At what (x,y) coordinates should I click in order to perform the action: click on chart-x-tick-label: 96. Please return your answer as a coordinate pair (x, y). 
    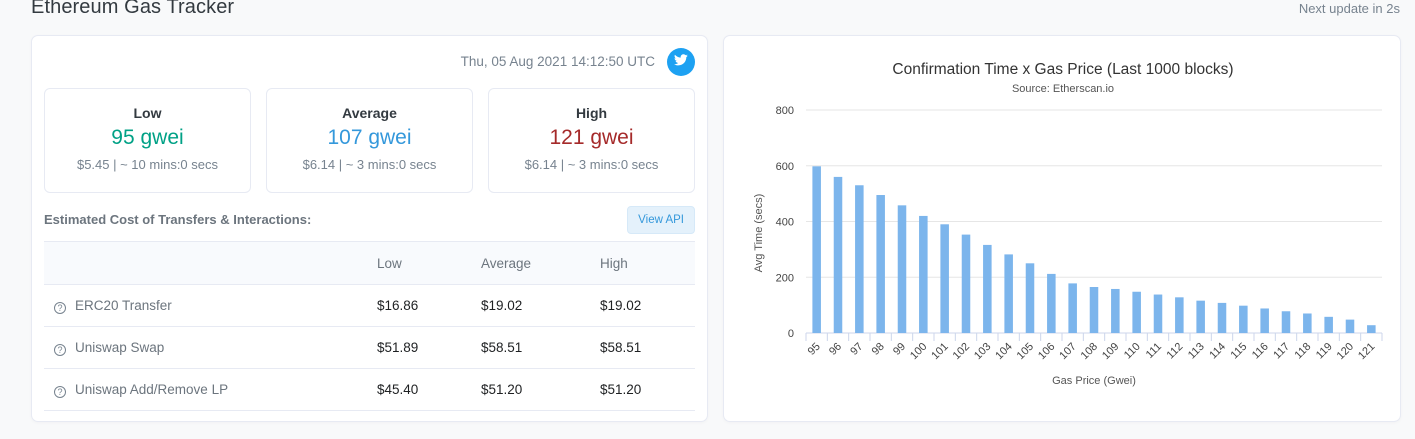
    Looking at the image, I should click on (835, 349).